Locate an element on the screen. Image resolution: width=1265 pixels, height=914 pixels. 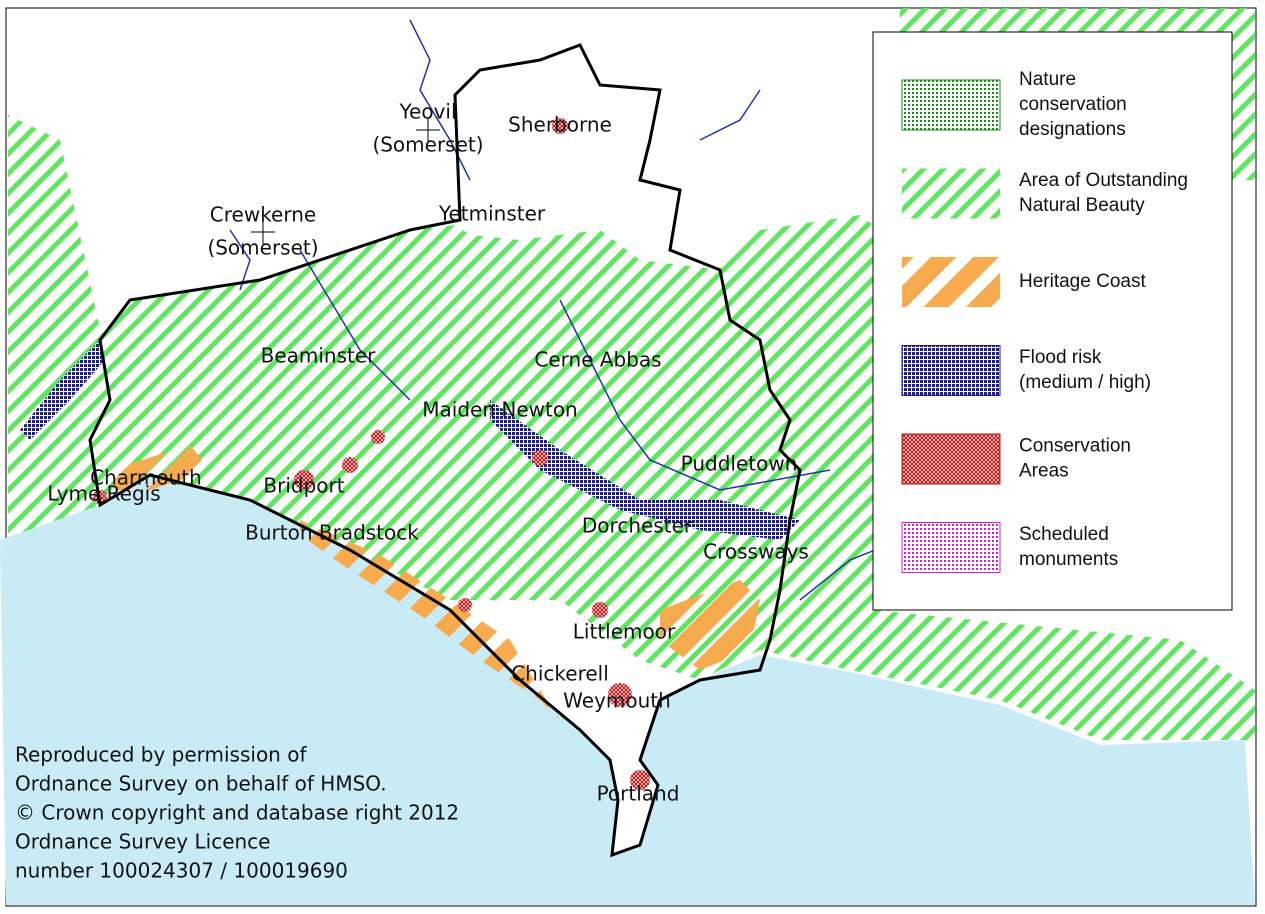
legend-label: Conservation is located at coordinates (1075, 446).